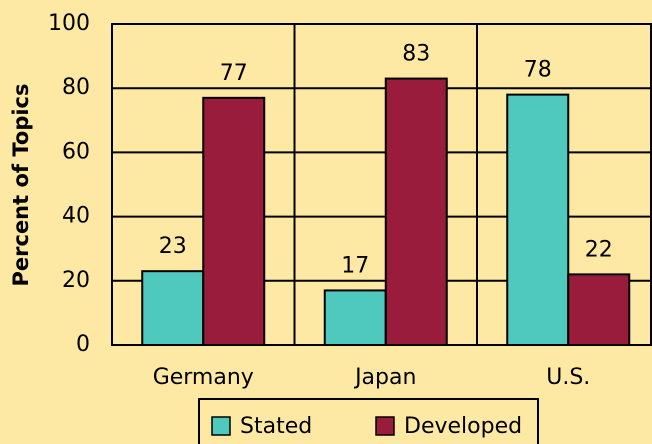  I want to click on value-label: 22, so click(599, 249).